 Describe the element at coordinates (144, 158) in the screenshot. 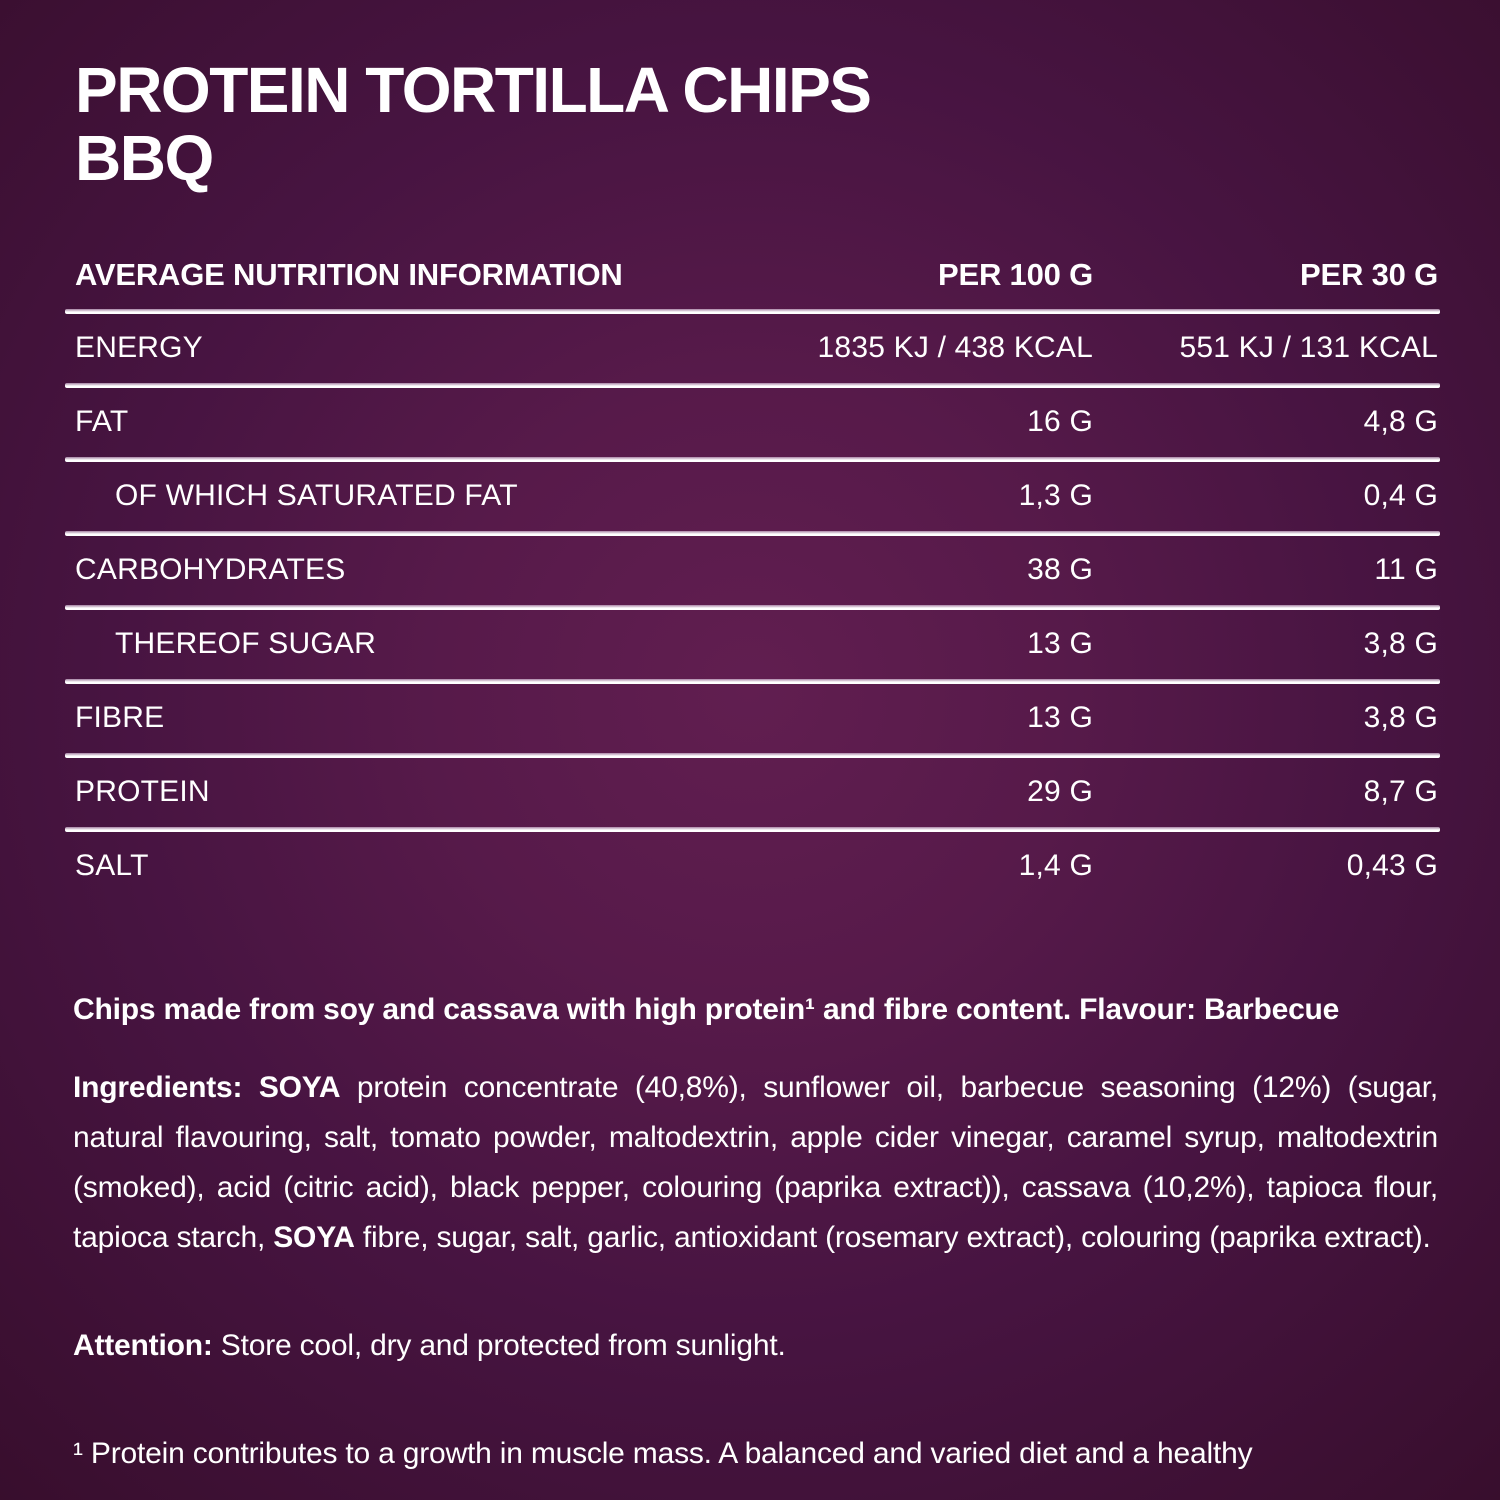

I see `product-title-line2: BBQ` at that location.